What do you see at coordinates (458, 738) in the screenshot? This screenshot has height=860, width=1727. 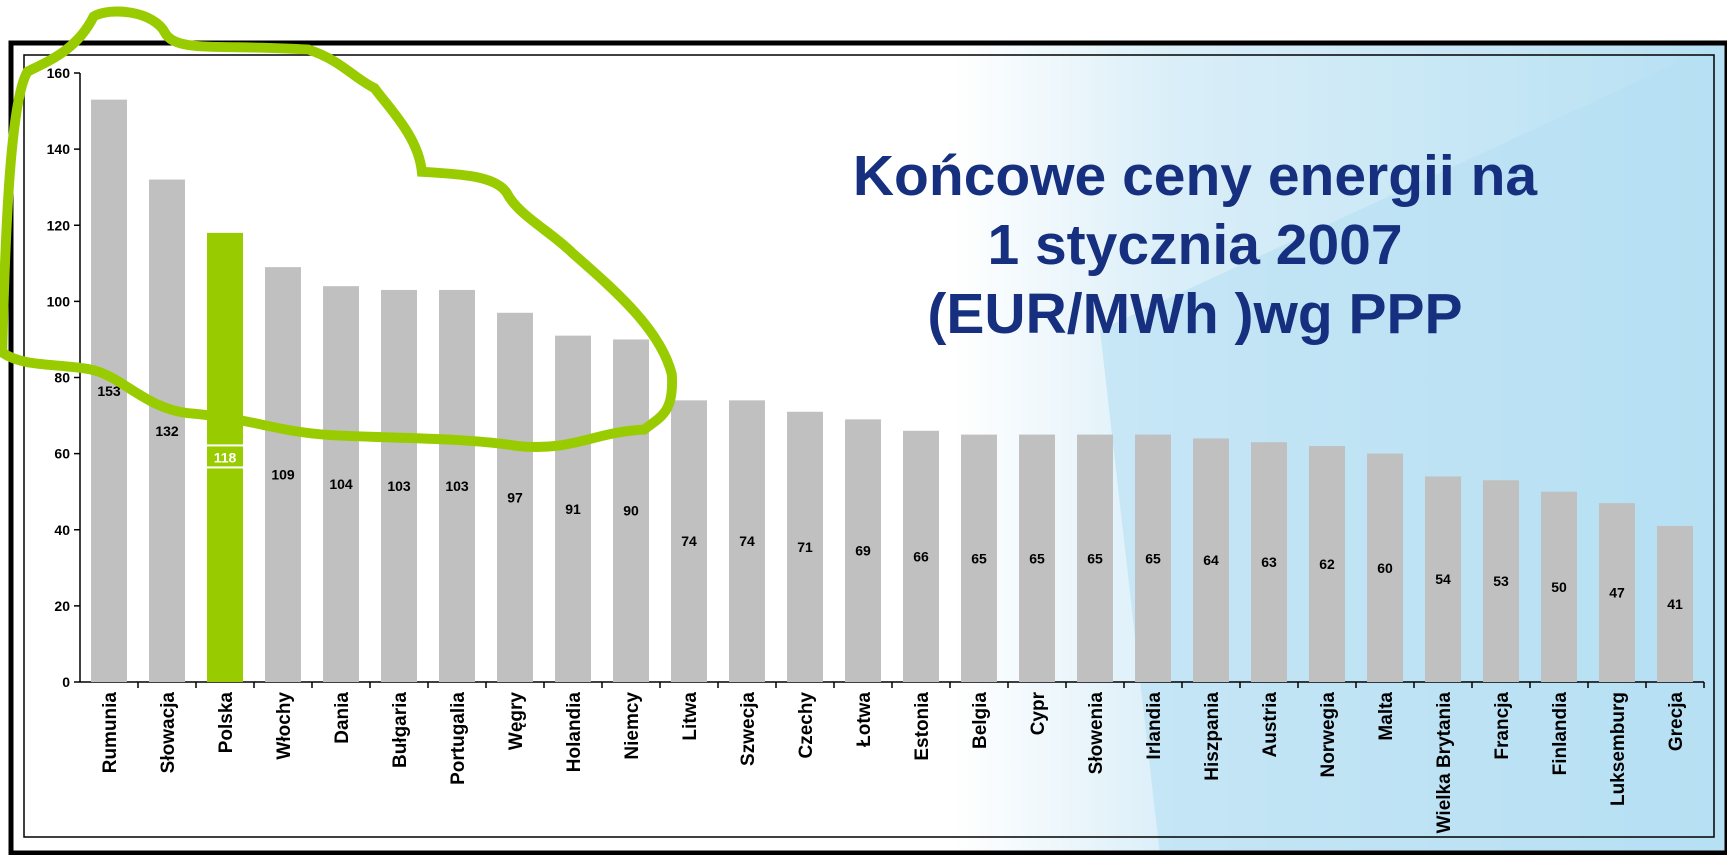 I see `x-tick-label: Portugalia` at bounding box center [458, 738].